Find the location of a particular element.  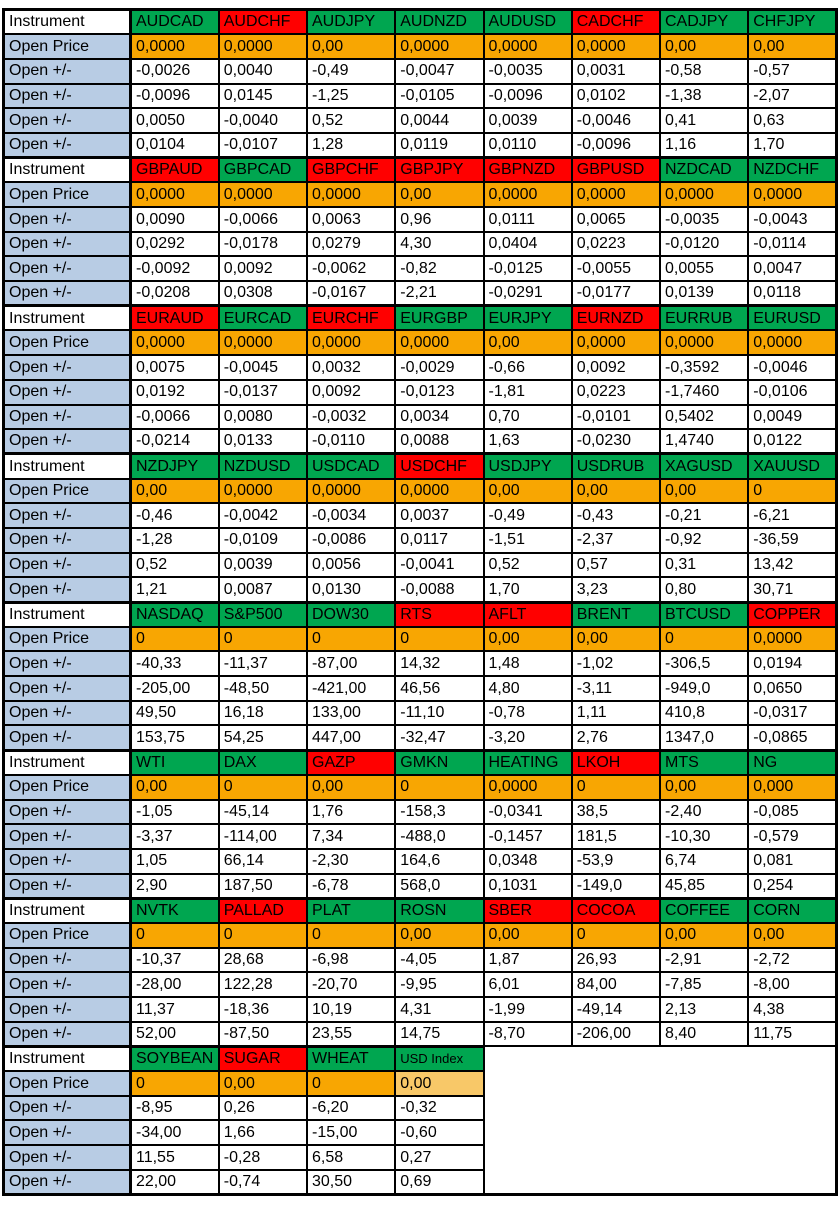

instrument-name-cell: EURJPY is located at coordinates (527, 318).